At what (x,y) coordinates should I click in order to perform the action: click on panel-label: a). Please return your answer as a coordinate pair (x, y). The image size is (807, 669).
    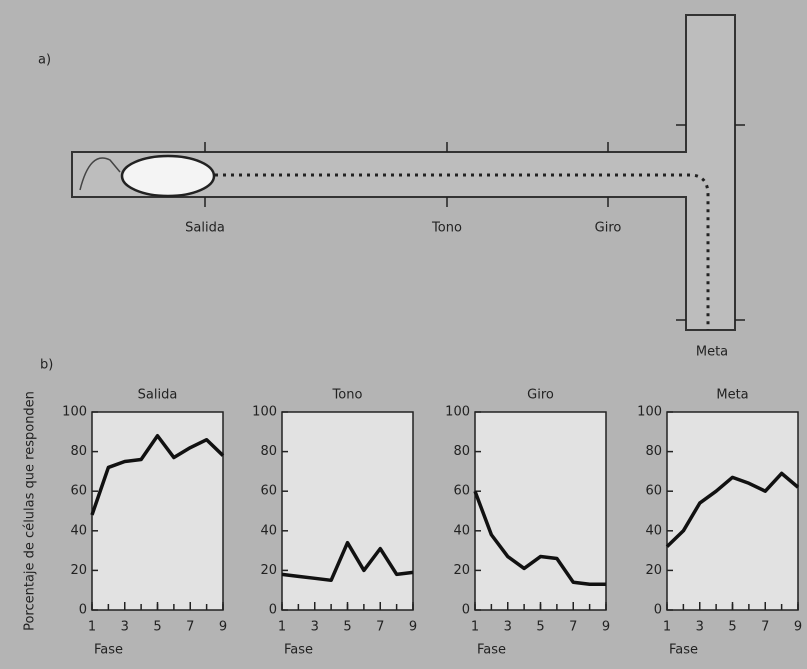
    Looking at the image, I should click on (44, 60).